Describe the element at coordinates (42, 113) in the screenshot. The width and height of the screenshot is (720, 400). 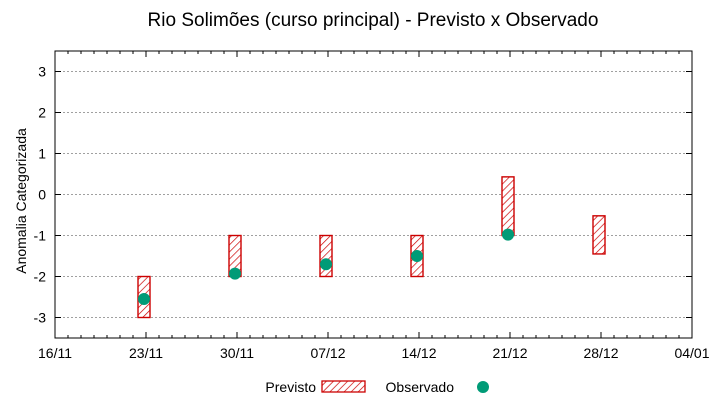
I see `y-tick-label: 2` at that location.